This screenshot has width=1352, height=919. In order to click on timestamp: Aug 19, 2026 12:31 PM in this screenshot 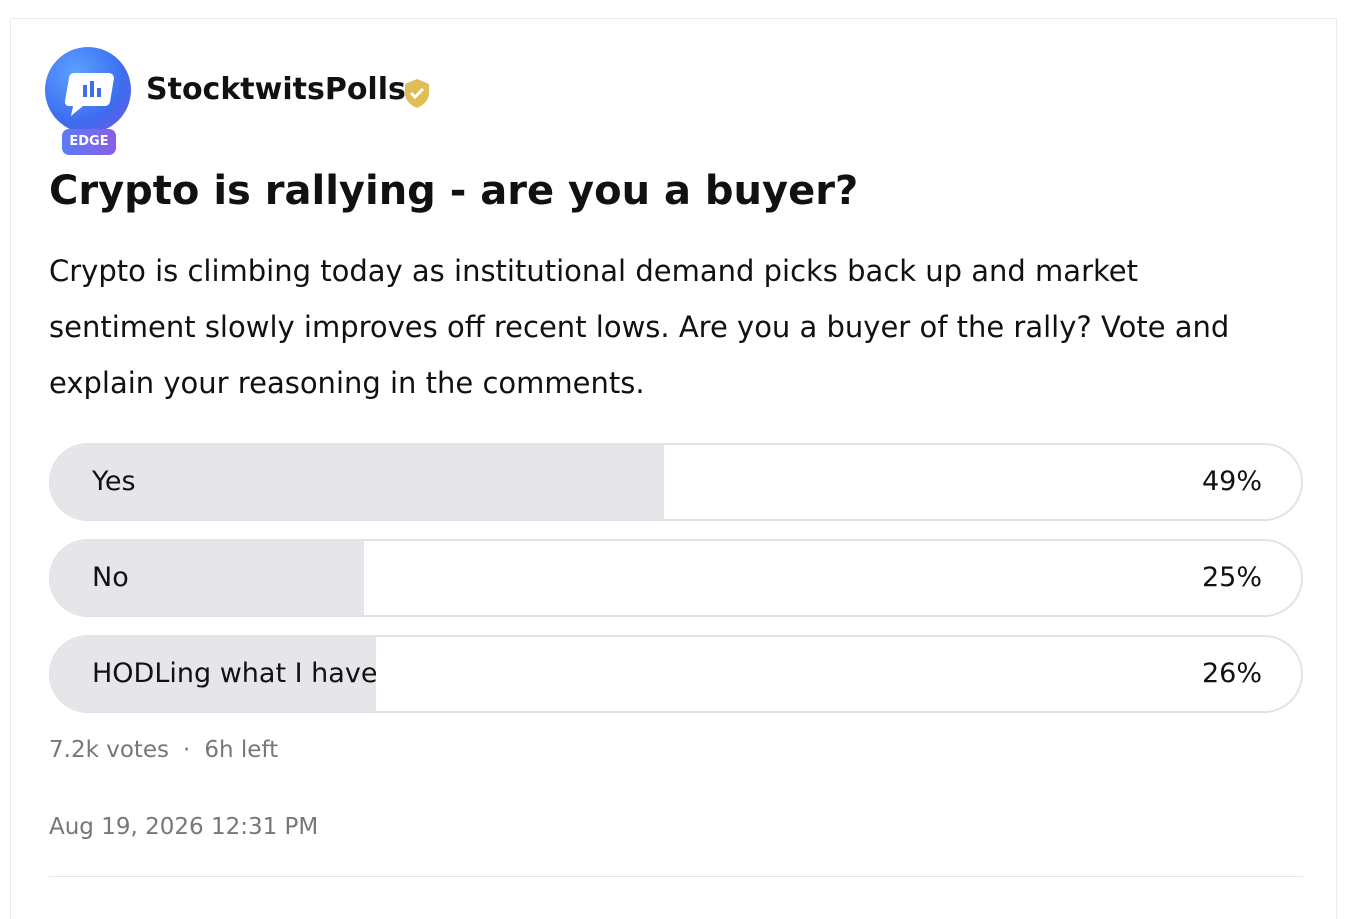, I will do `click(184, 827)`.